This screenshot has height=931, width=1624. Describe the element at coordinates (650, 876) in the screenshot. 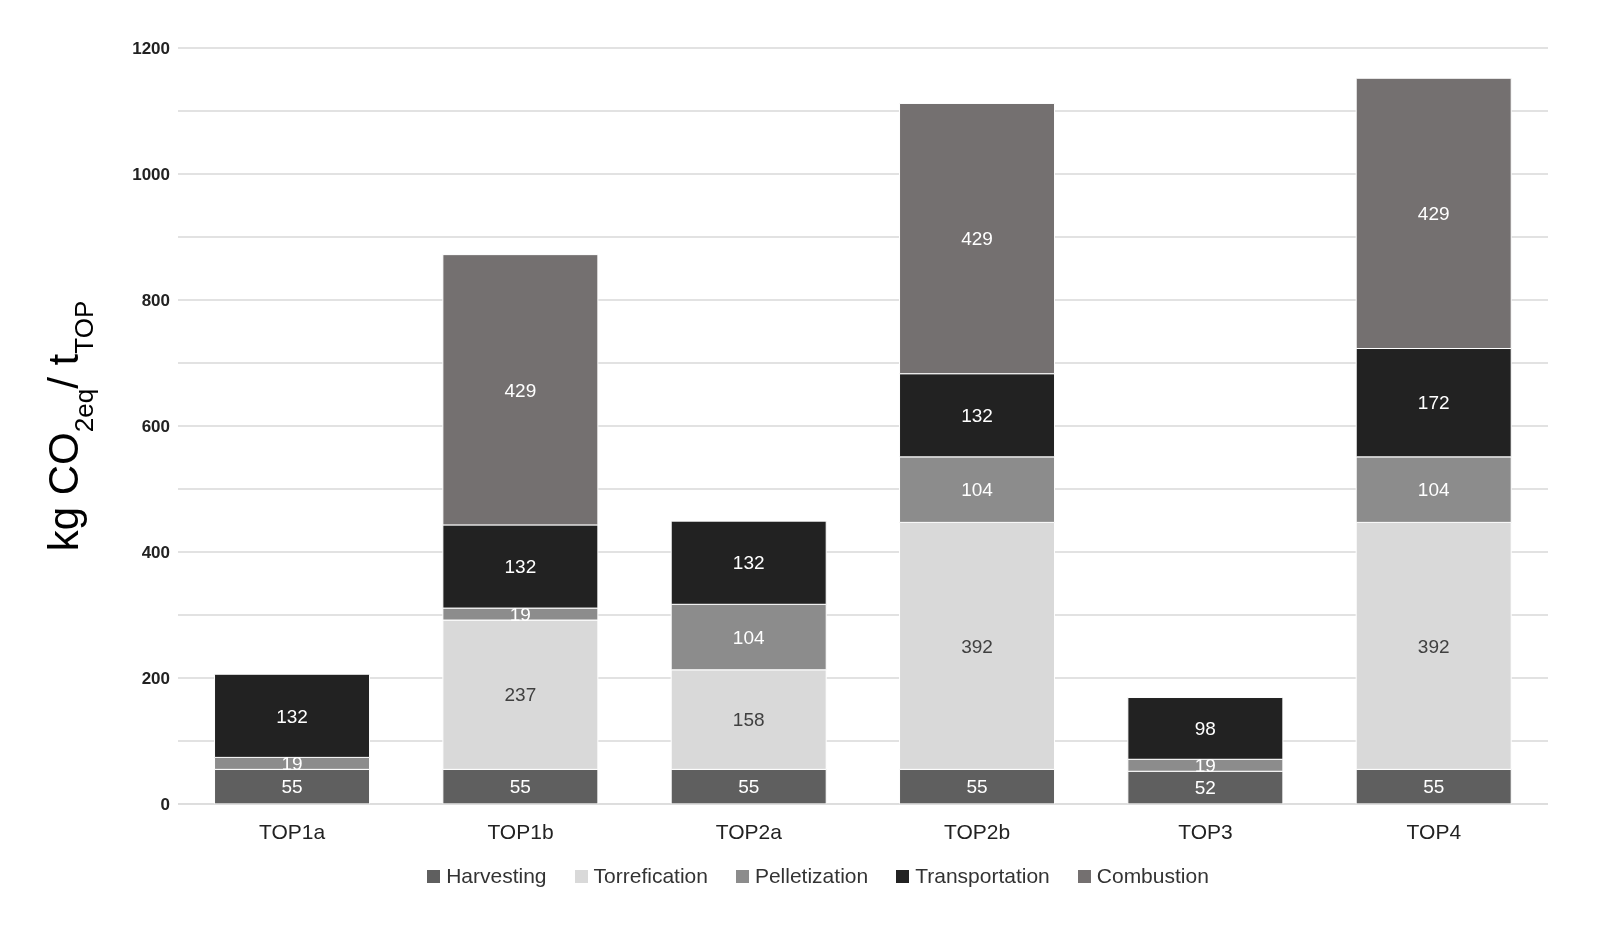

I see `legend-label: Torrefication` at that location.